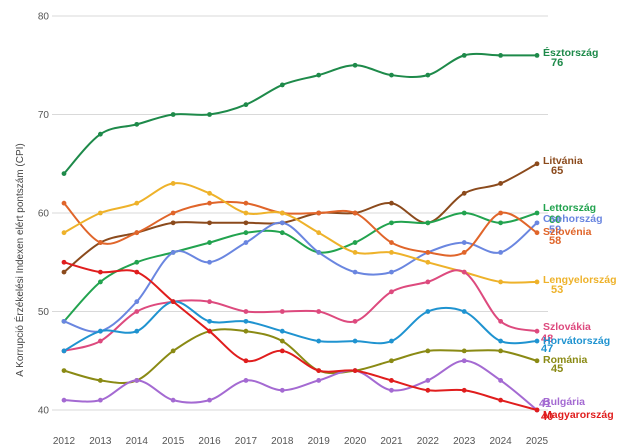 The image size is (624, 448). What do you see at coordinates (547, 339) in the screenshot?
I see `series-value-label: 48` at bounding box center [547, 339].